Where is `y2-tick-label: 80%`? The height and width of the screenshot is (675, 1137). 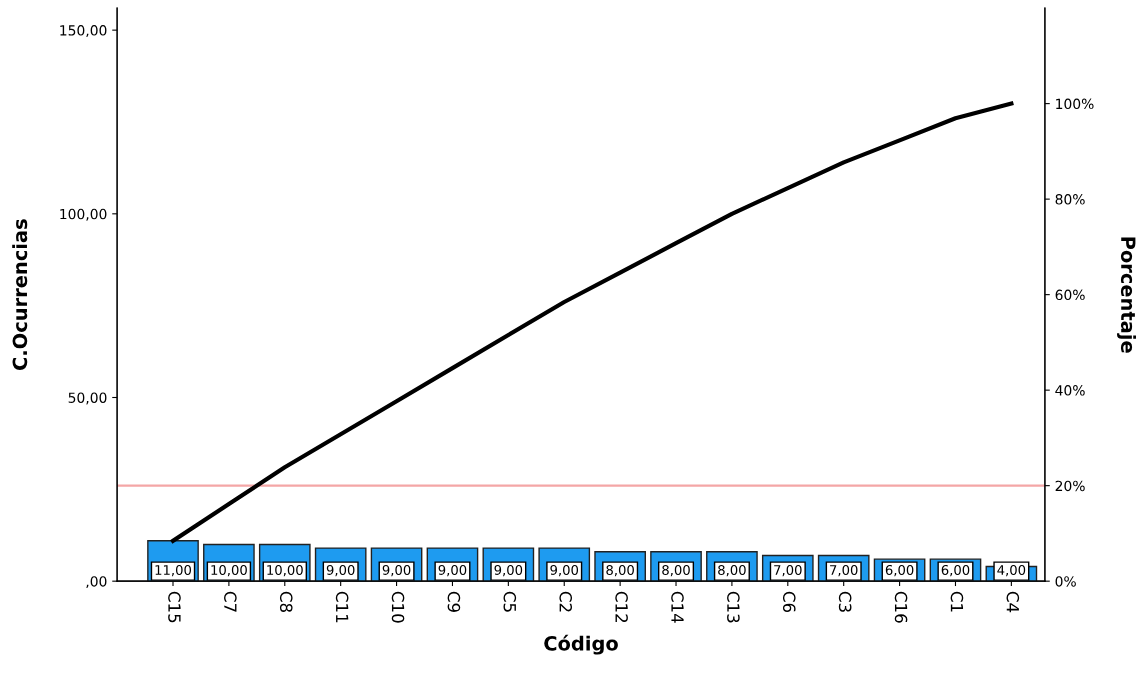 y2-tick-label: 80% is located at coordinates (1070, 199).